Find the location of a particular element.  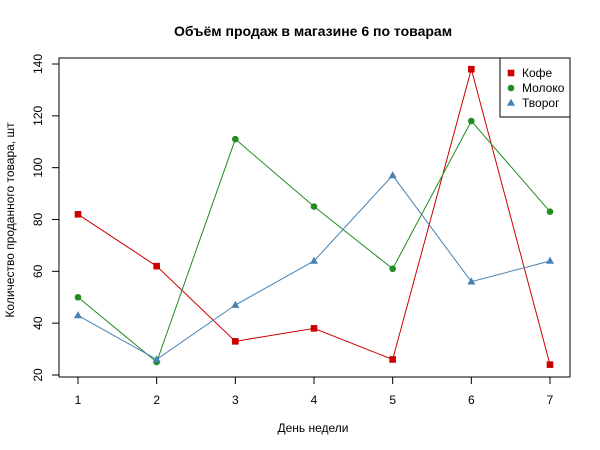

legend-entry: Молоко is located at coordinates (543, 88).